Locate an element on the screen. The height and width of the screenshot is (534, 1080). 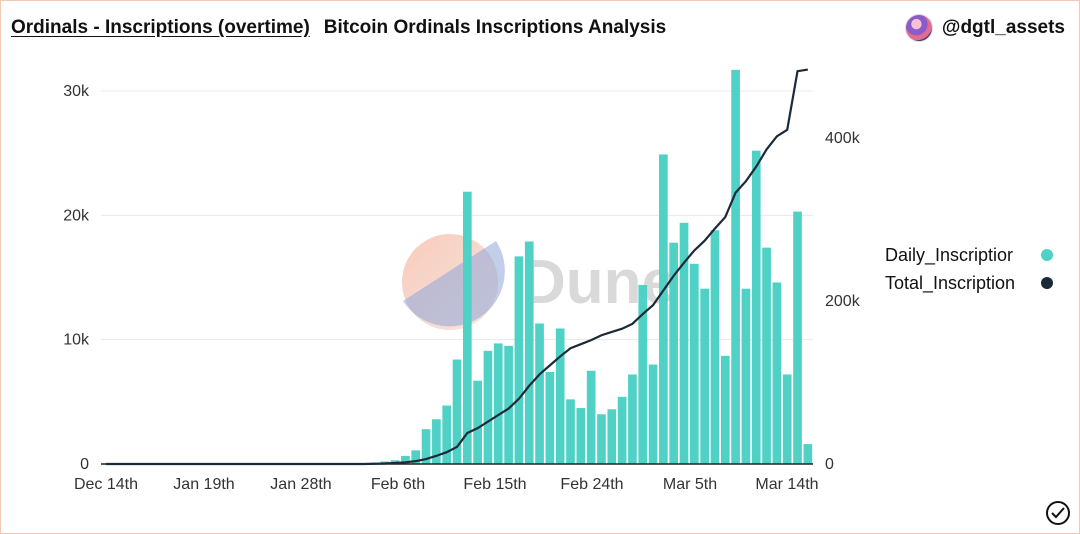
author-name: @dgtl_assets is located at coordinates (1003, 27).